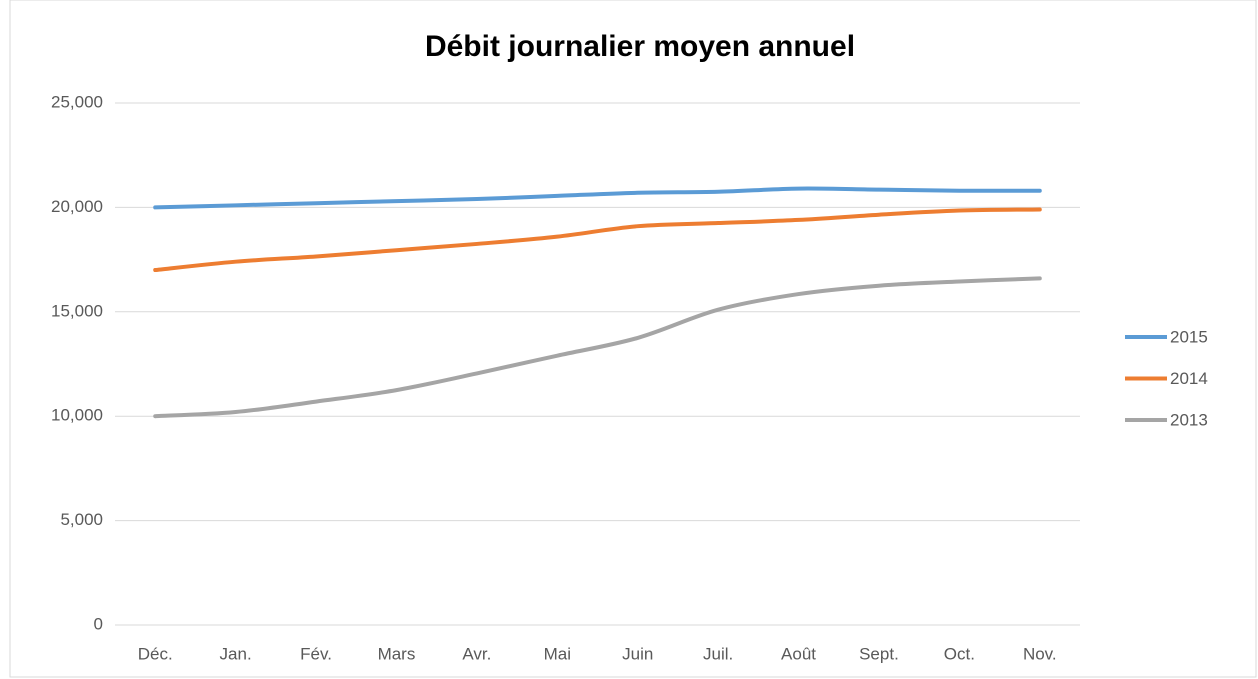  What do you see at coordinates (640, 46) in the screenshot?
I see `chart-title: Débit journalier moyen annuel` at bounding box center [640, 46].